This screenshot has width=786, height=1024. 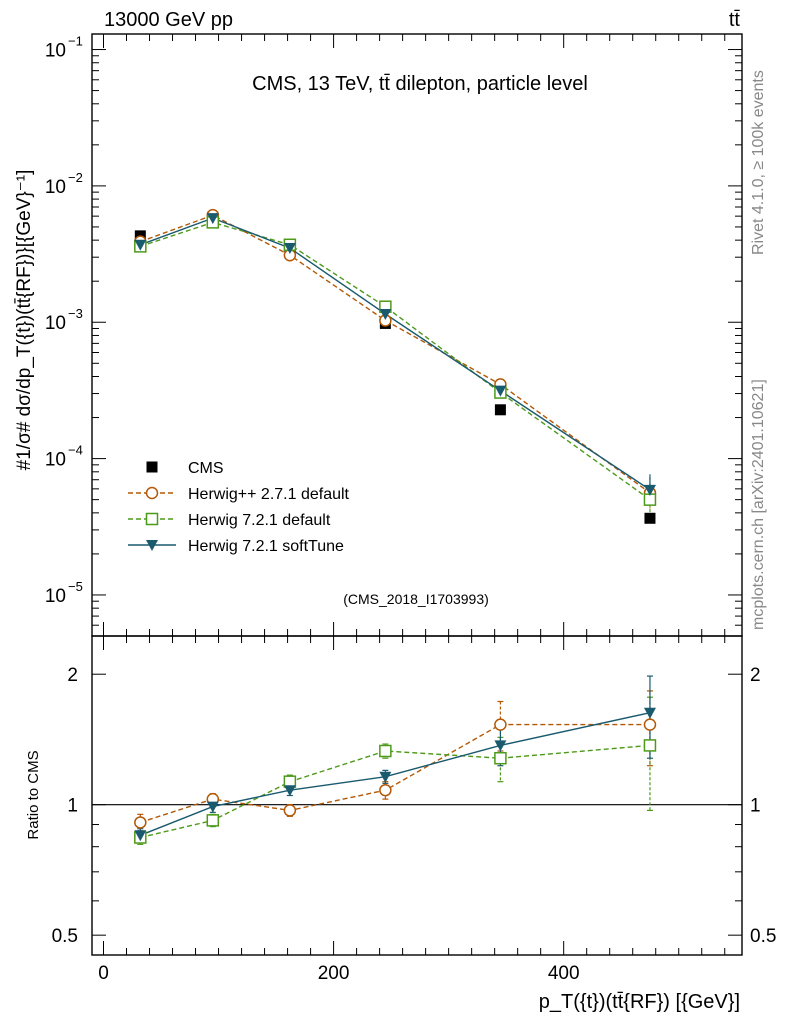 What do you see at coordinates (75, 177) in the screenshot?
I see `y-tick-exponent: −2` at bounding box center [75, 177].